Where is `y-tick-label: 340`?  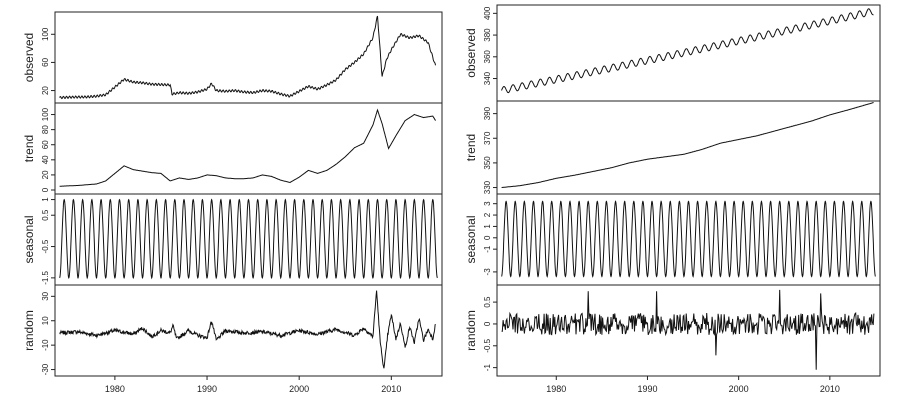
y-tick-label: 340 is located at coordinates (487, 78).